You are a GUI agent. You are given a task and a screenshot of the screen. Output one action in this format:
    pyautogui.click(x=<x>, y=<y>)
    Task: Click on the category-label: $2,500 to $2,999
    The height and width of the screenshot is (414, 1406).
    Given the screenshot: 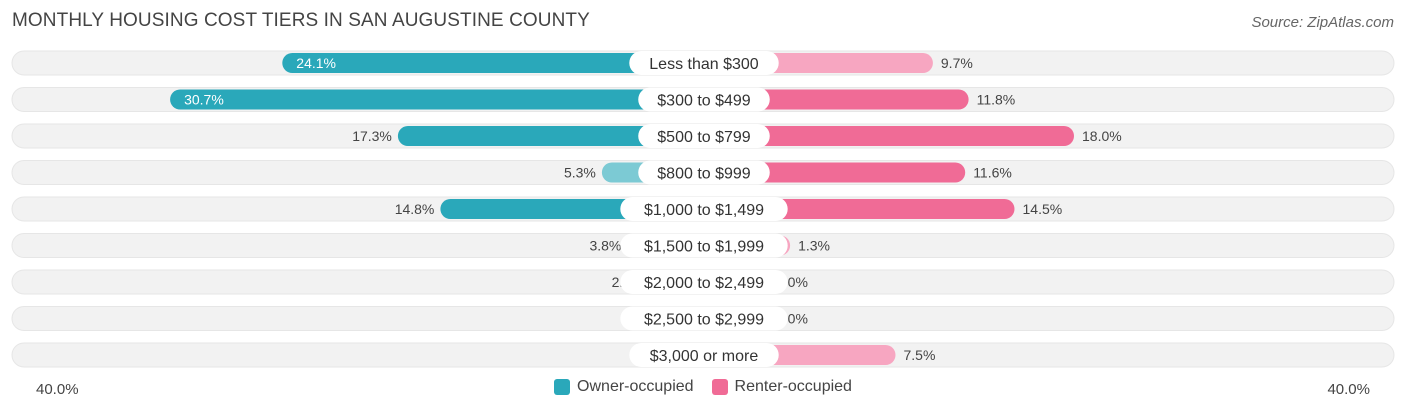 What is the action you would take?
    pyautogui.click(x=704, y=320)
    